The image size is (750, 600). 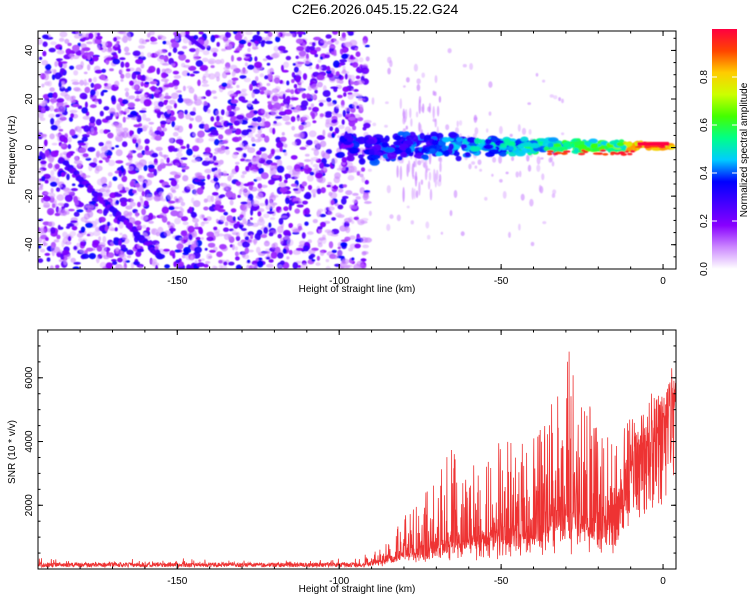 What do you see at coordinates (704, 125) in the screenshot?
I see `colorbar-tick-label: 0.6` at bounding box center [704, 125].